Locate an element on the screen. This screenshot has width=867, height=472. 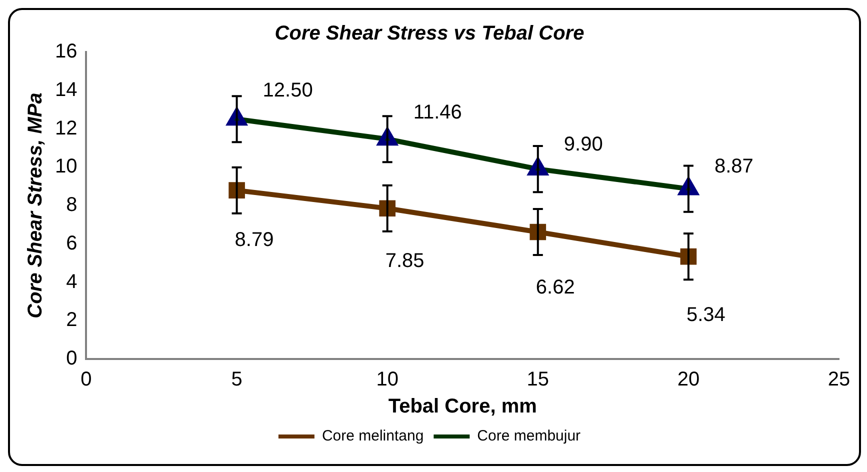
x-tick-label: 20 is located at coordinates (688, 379).